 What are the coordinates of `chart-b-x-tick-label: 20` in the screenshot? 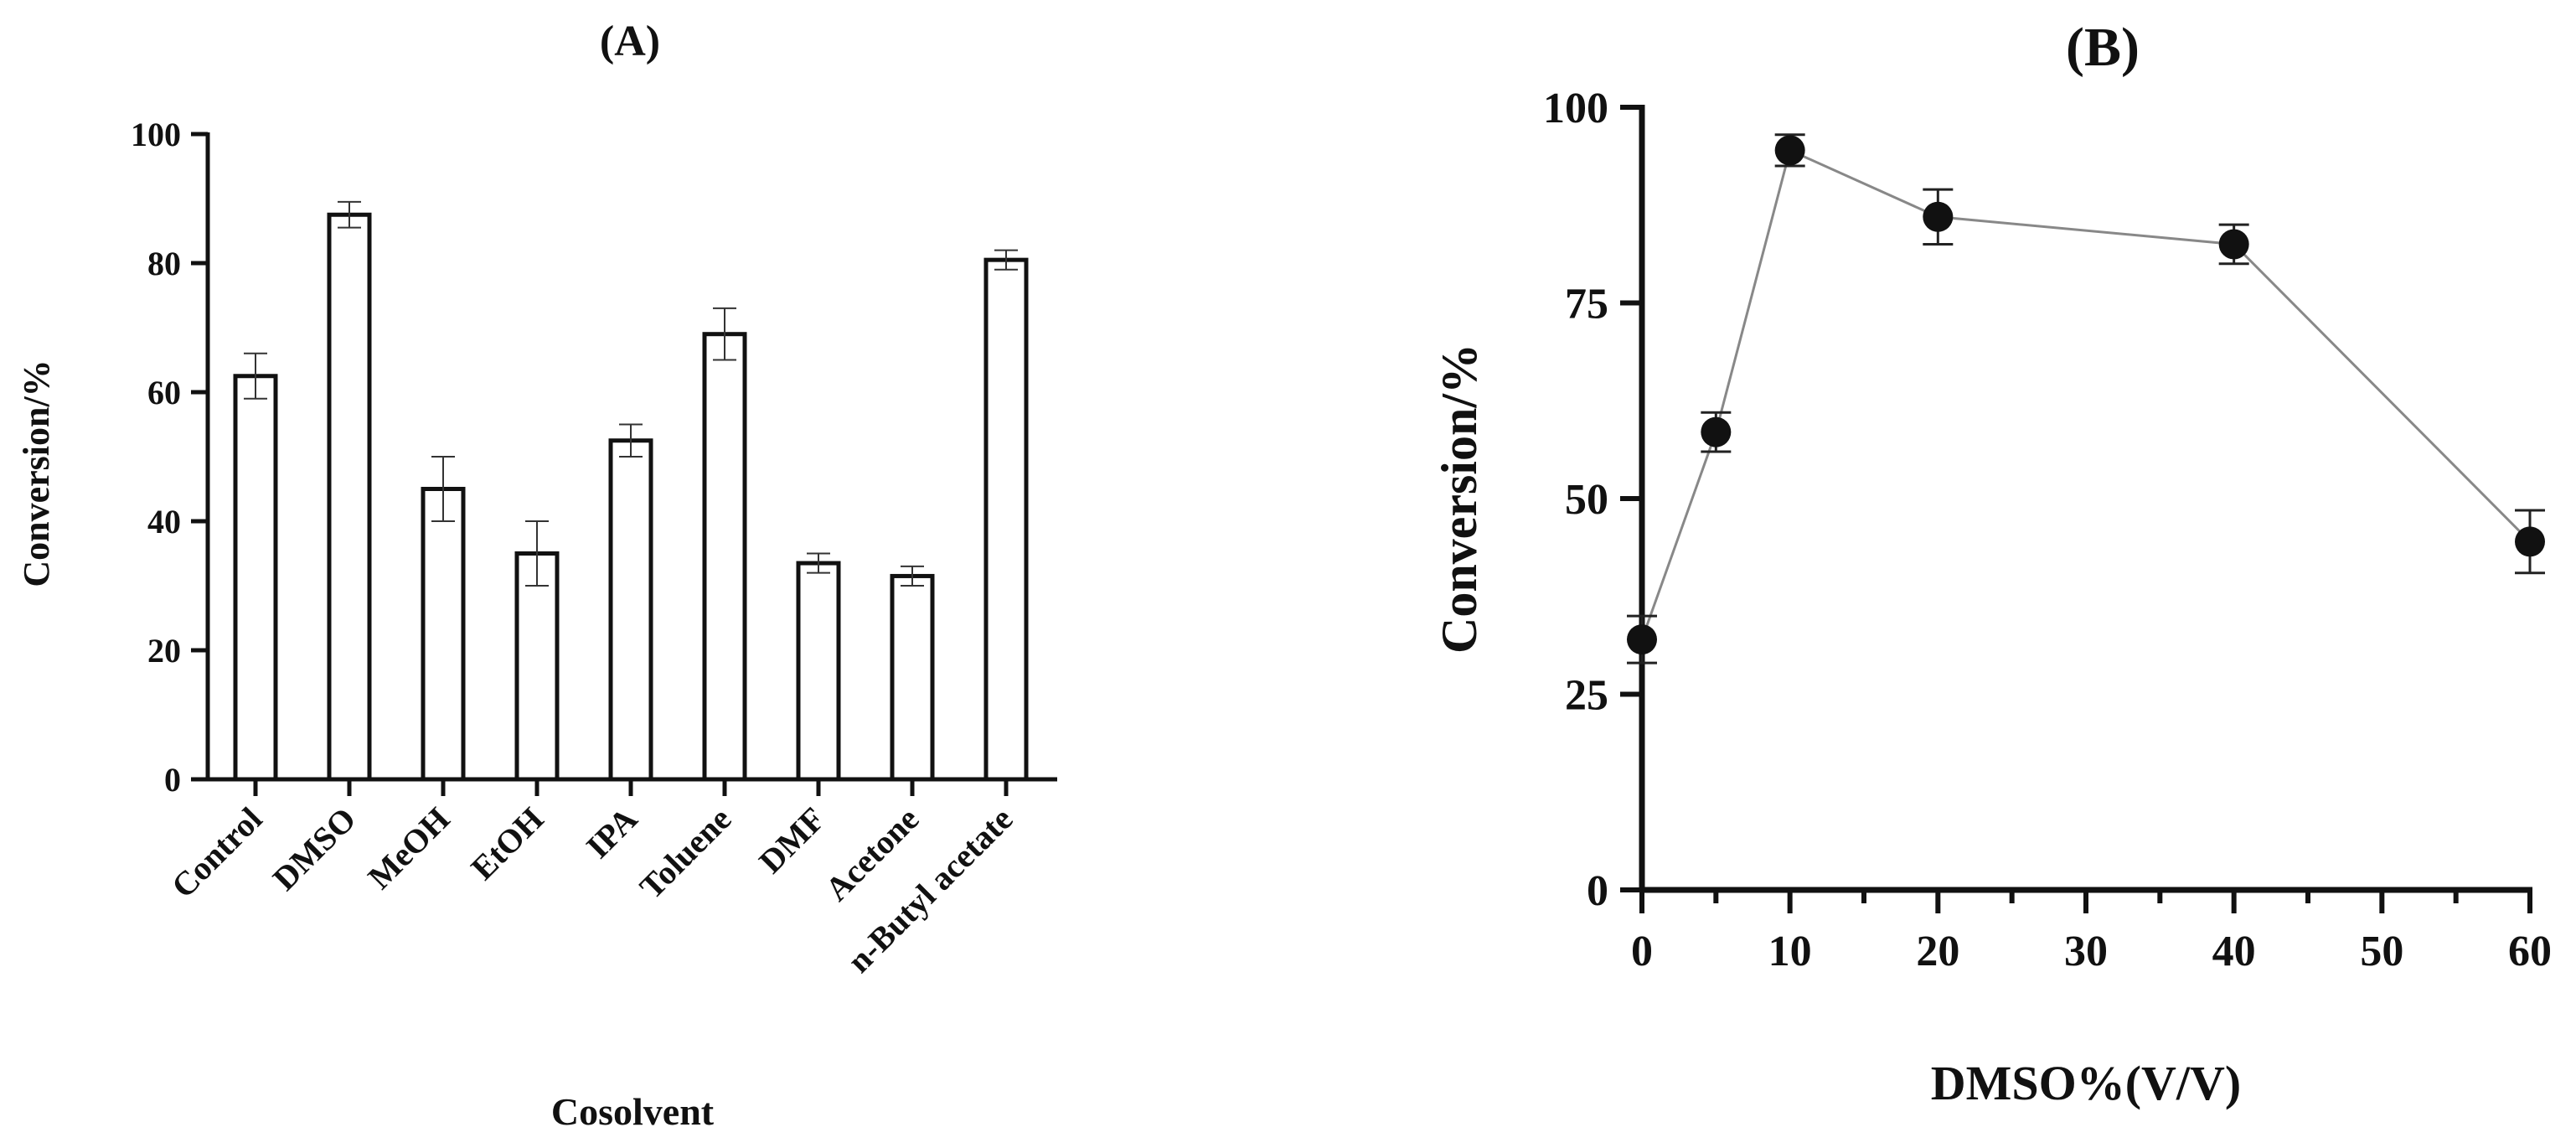 It's located at (1937, 952).